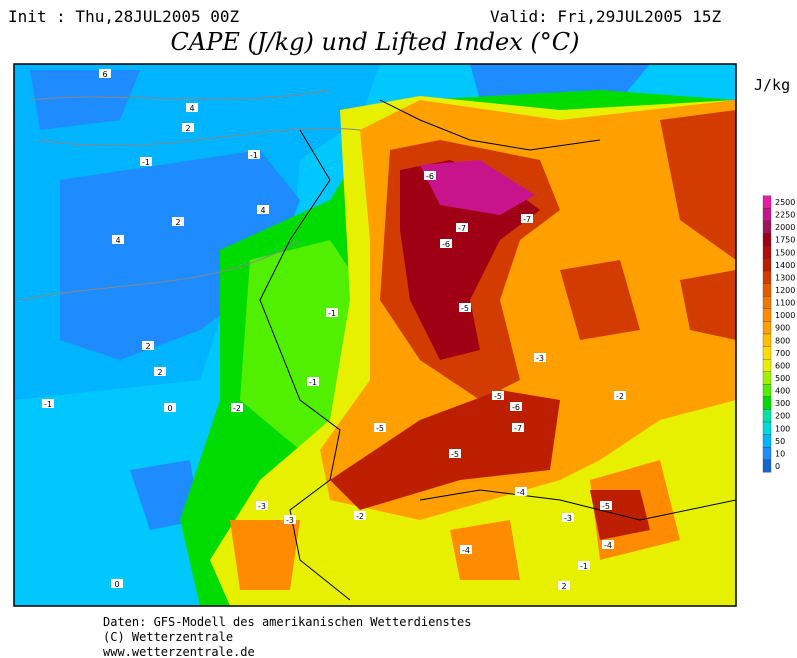 Image resolution: width=797 pixels, height=658 pixels. What do you see at coordinates (782, 391) in the screenshot?
I see `colorbar-label: 400` at bounding box center [782, 391].